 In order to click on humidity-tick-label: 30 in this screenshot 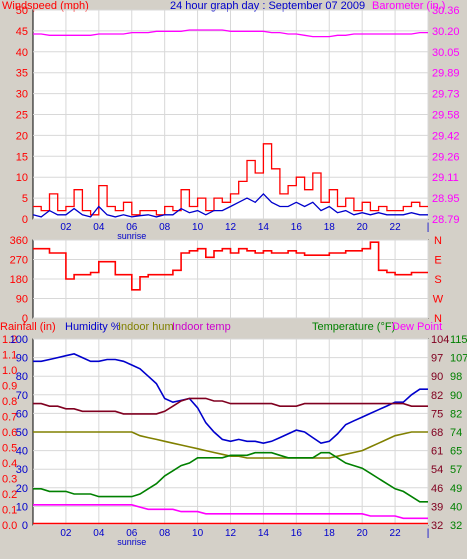, I will do `click(22, 470)`.